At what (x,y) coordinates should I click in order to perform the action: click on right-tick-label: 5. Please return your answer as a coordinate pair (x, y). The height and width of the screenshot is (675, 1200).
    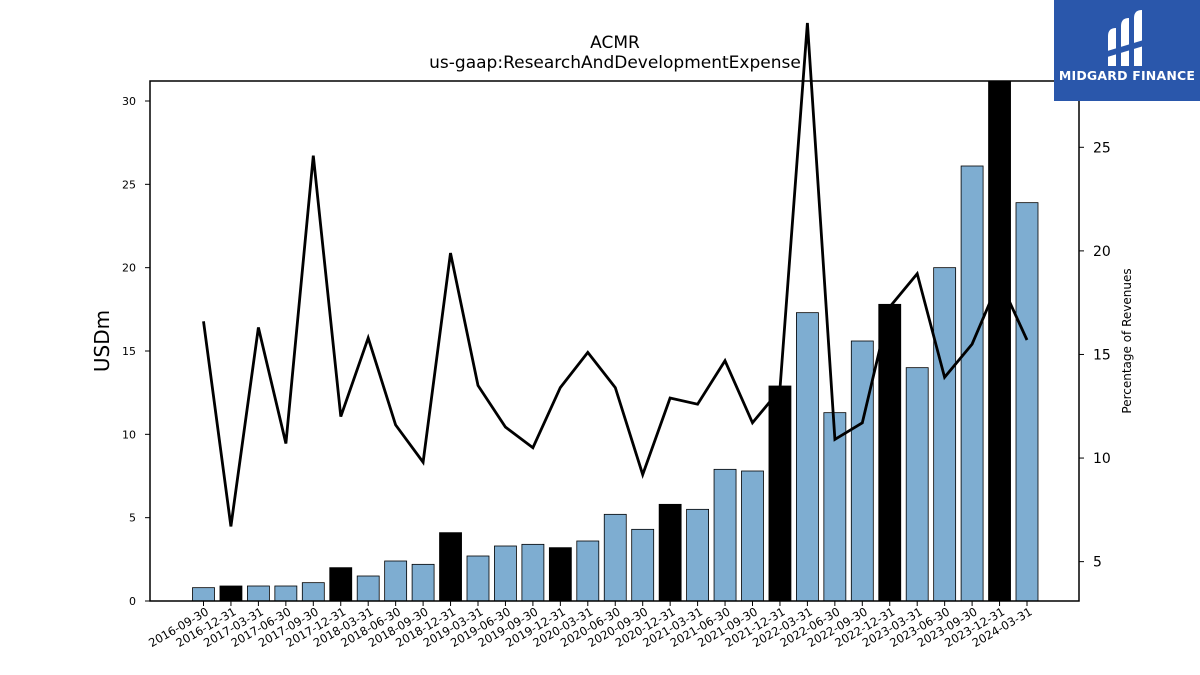
    Looking at the image, I should click on (1097, 563).